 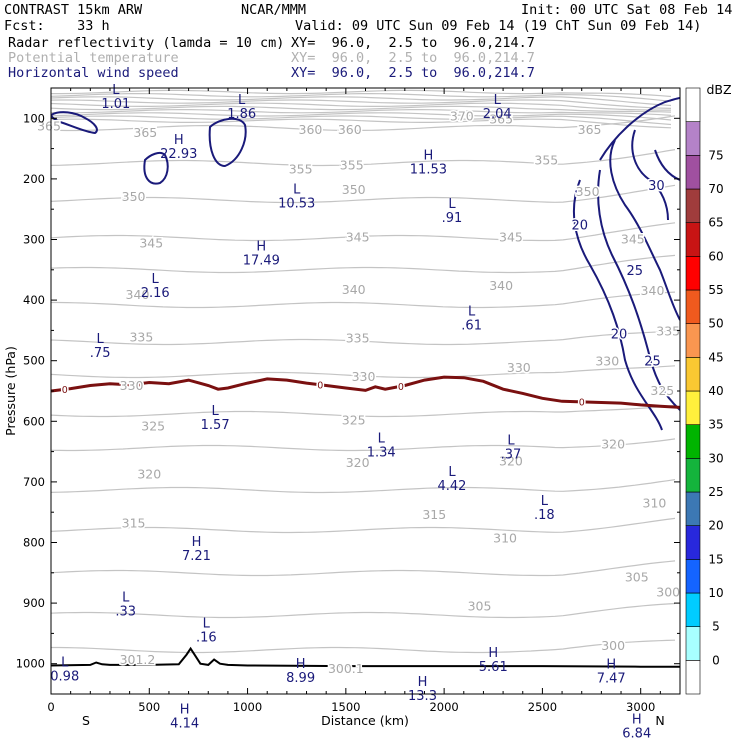 What do you see at coordinates (716, 627) in the screenshot?
I see `colorbar-level: 5` at bounding box center [716, 627].